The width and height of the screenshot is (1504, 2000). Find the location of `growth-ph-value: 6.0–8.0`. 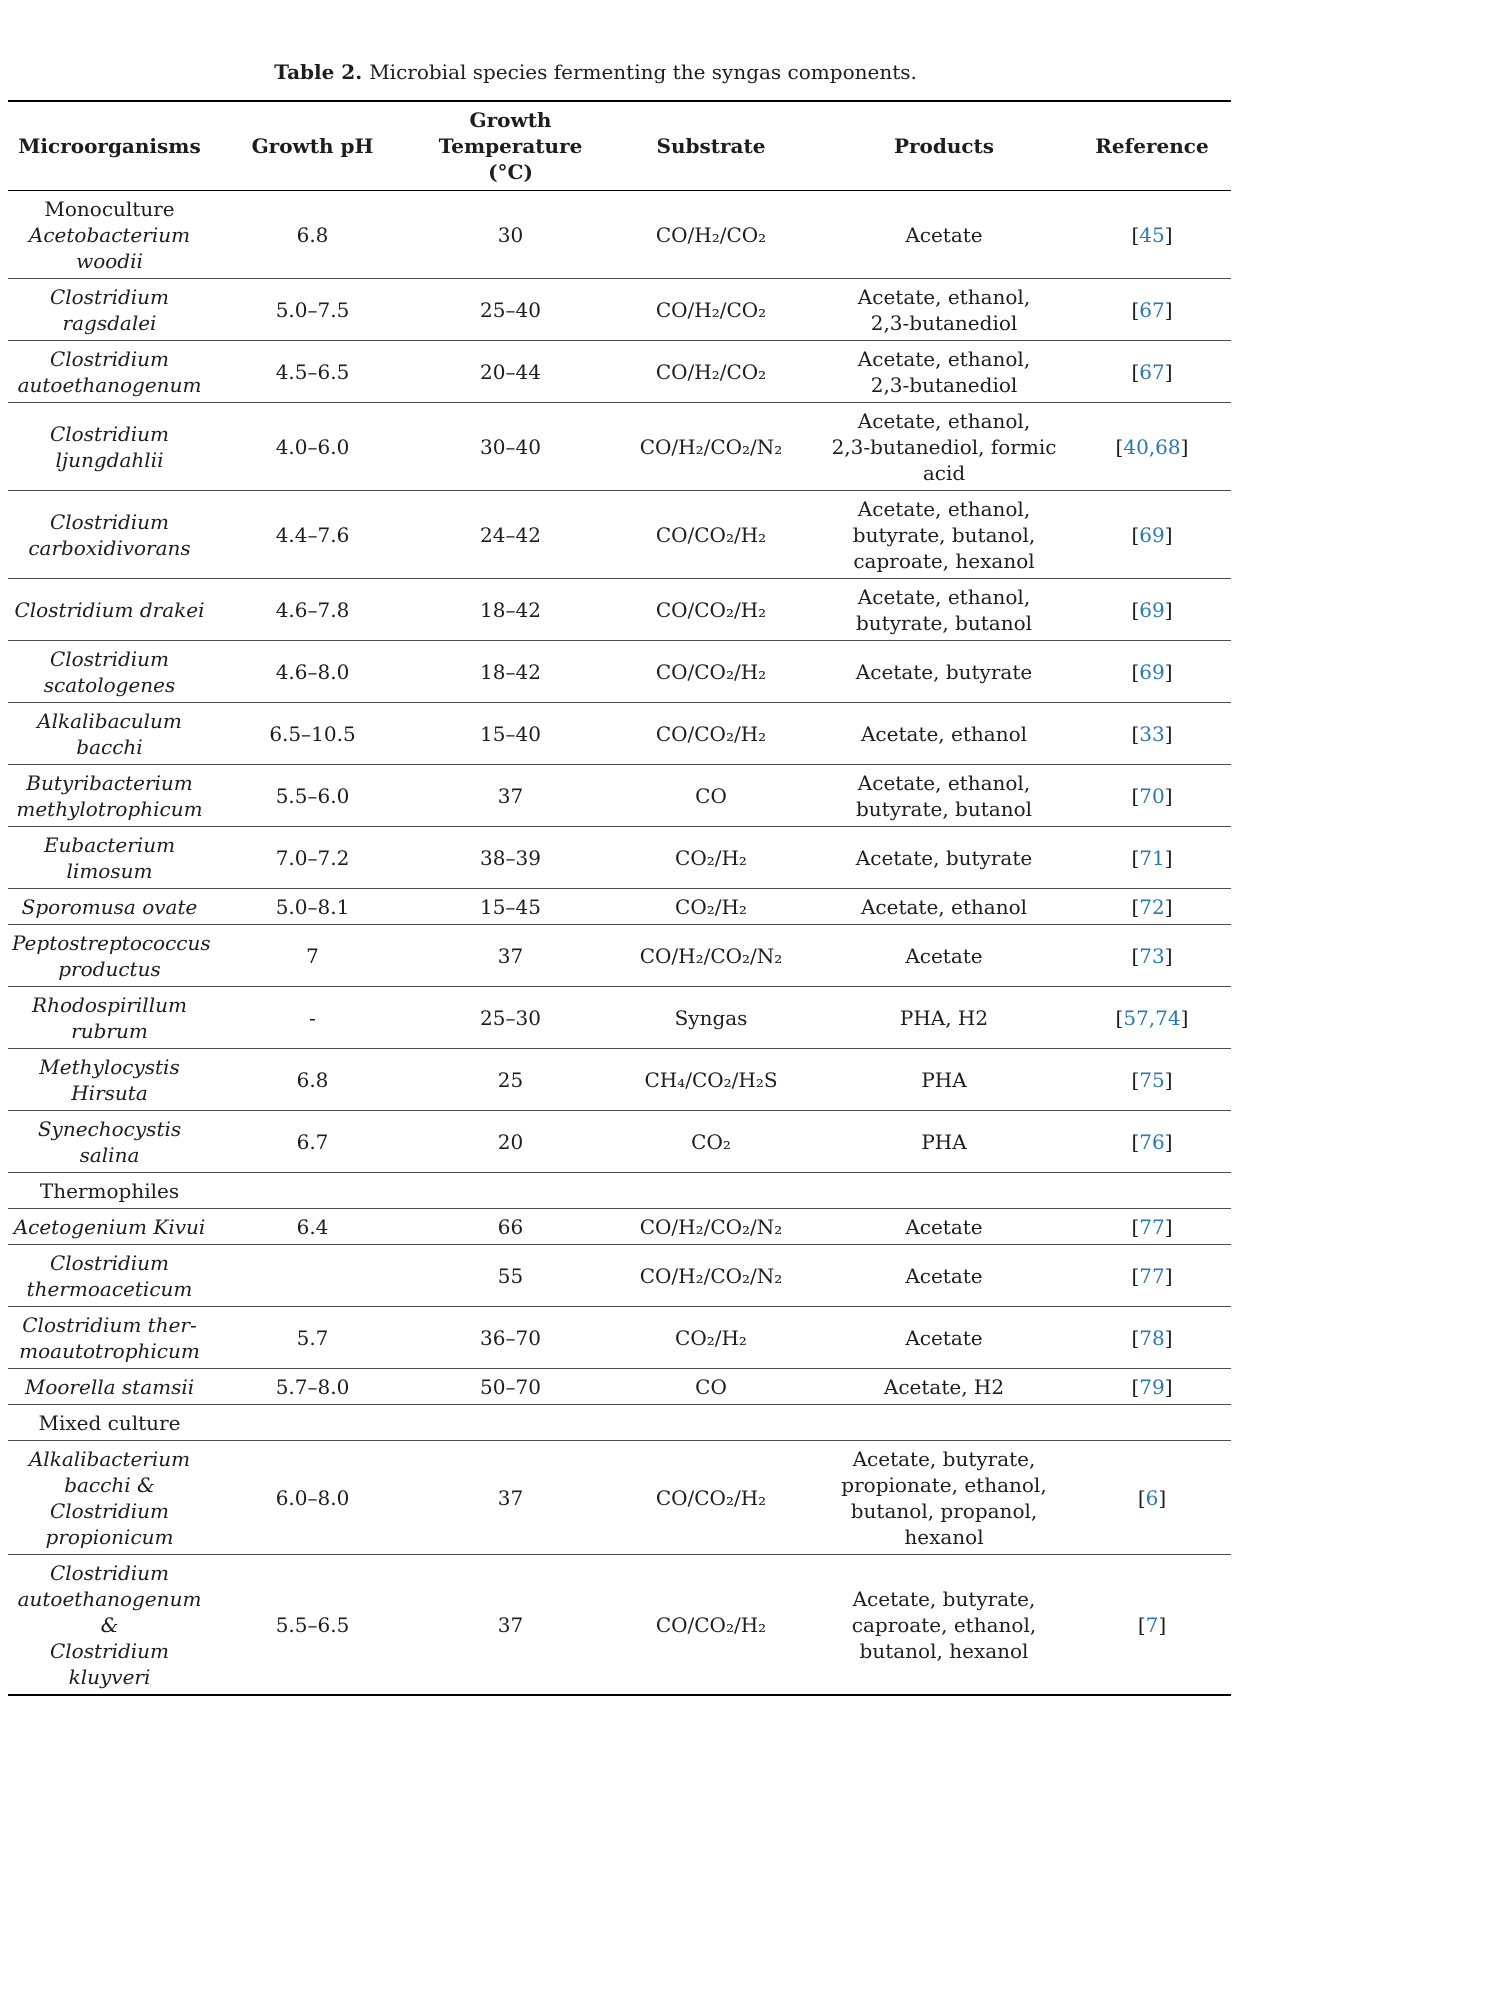

growth-ph-value: 6.0–8.0 is located at coordinates (312, 1498).